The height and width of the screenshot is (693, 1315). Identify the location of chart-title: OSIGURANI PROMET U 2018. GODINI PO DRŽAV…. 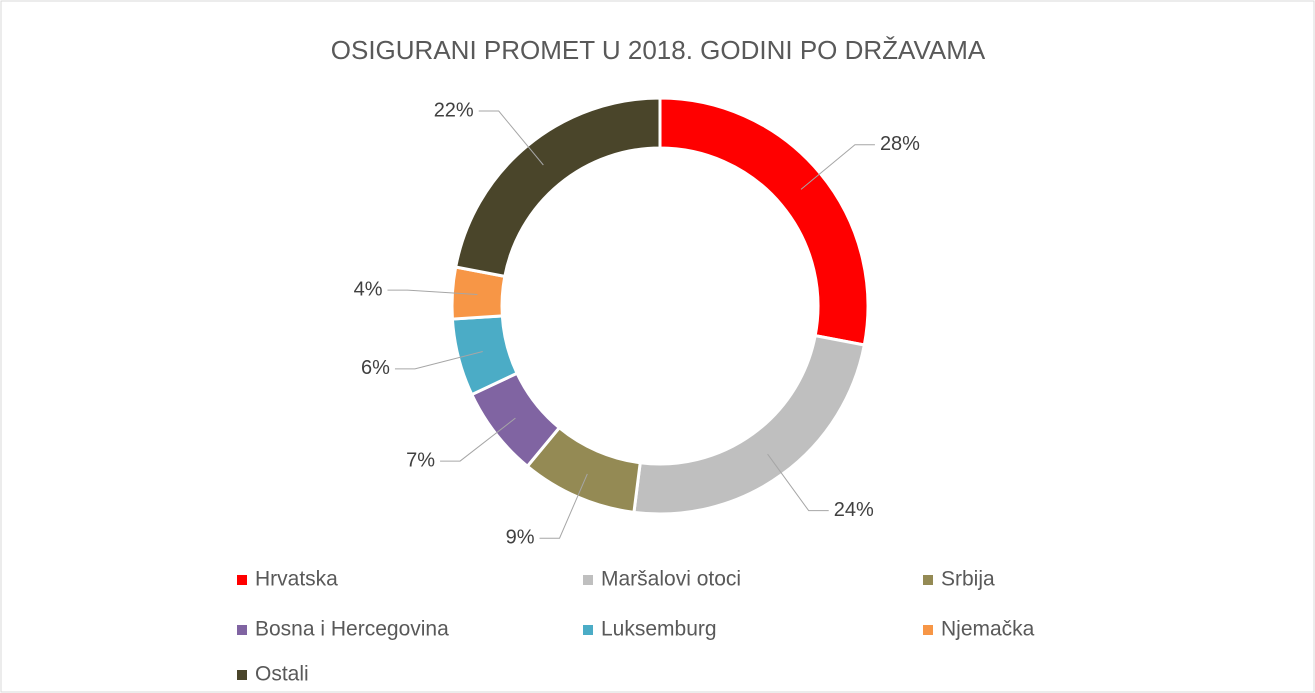
(658, 50).